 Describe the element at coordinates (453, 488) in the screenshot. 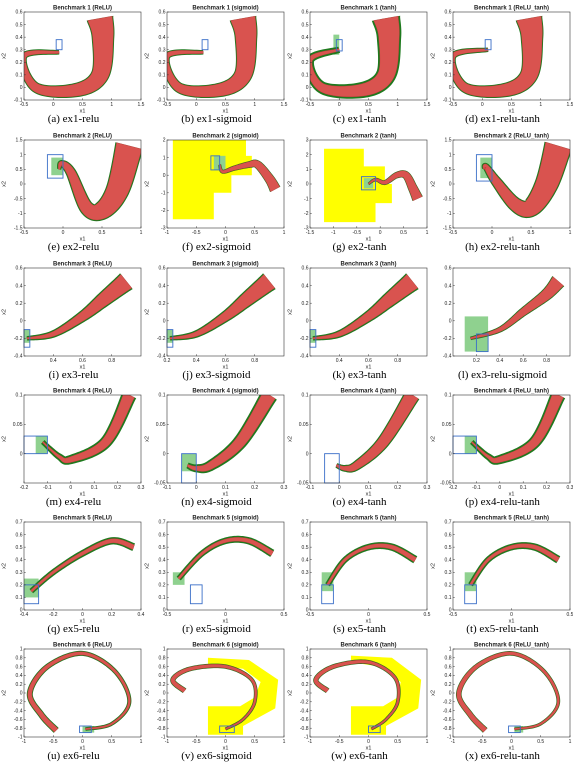

I see `x-tick-label: -0.2` at that location.